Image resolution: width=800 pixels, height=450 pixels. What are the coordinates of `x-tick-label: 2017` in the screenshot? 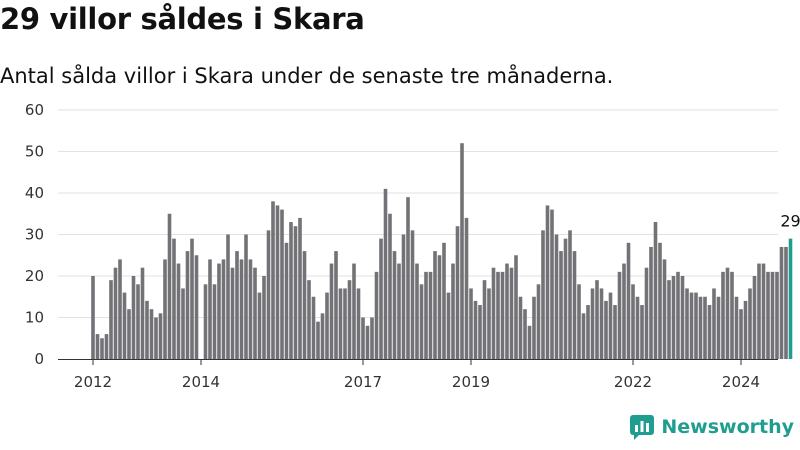 It's located at (363, 382).